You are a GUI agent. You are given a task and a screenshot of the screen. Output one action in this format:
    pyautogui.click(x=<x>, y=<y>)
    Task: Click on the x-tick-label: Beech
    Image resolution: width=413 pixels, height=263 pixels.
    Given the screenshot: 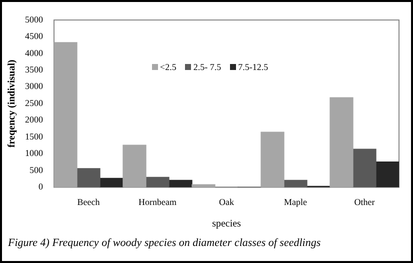 What is the action you would take?
    pyautogui.click(x=88, y=201)
    